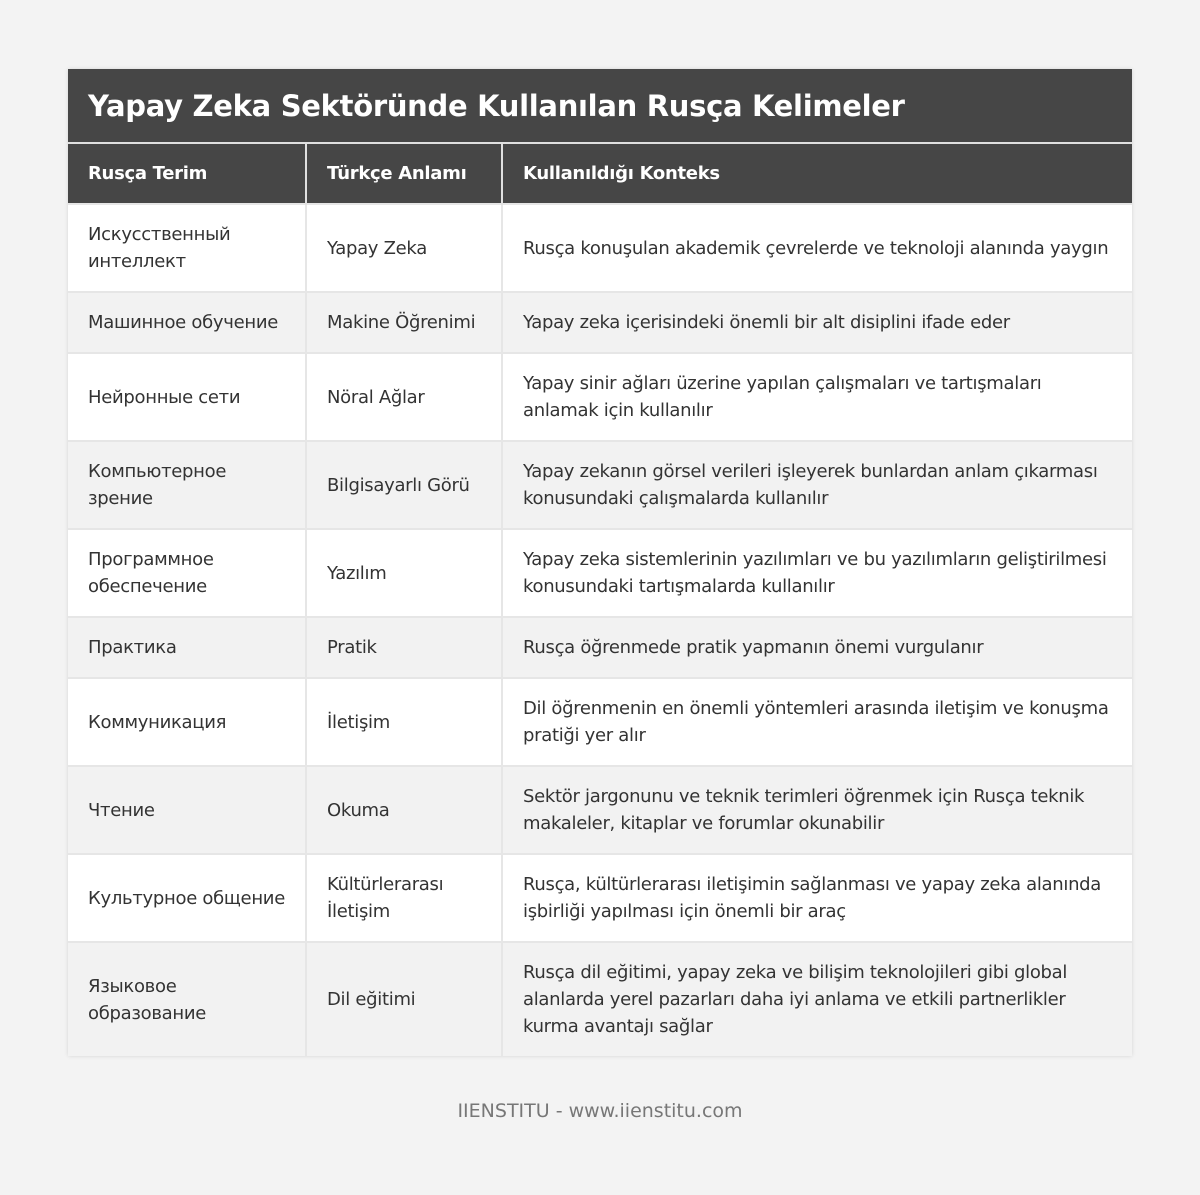 Image resolution: width=1200 pixels, height=1195 pixels. I want to click on russian-term-cell: Практика, so click(187, 647).